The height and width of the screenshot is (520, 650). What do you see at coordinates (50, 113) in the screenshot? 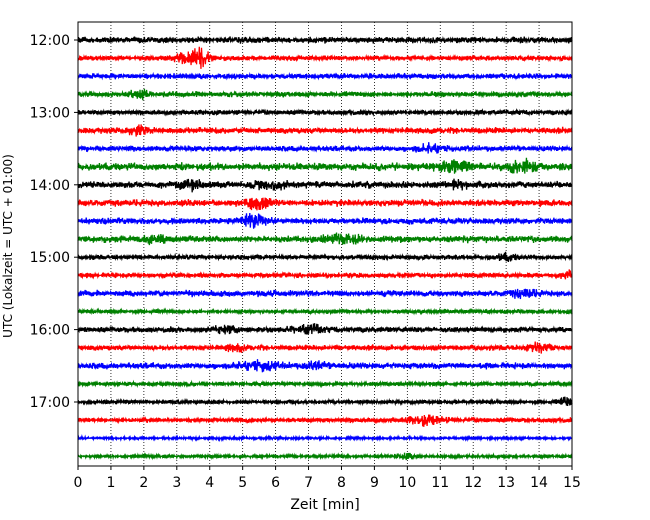
I see `y-tick-label: 13:00` at bounding box center [50, 113].